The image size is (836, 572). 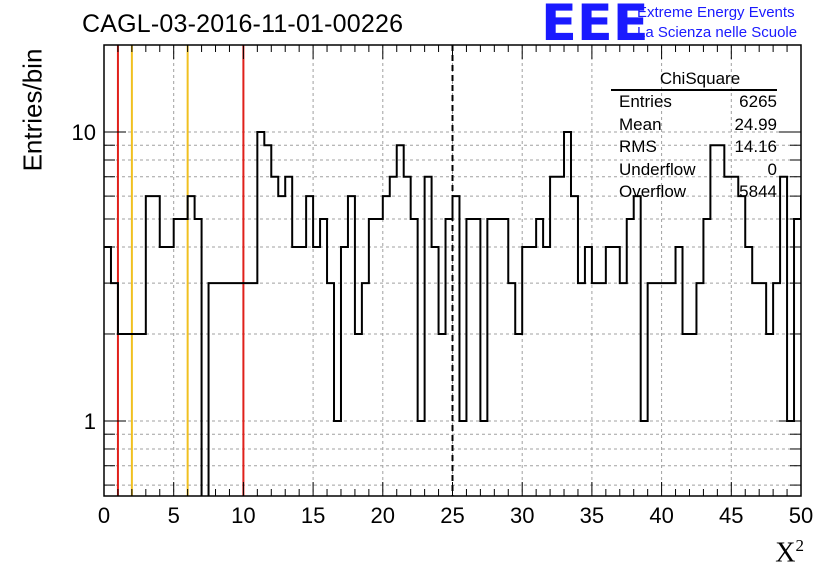 I want to click on x-tick-label: 15, so click(x=313, y=515).